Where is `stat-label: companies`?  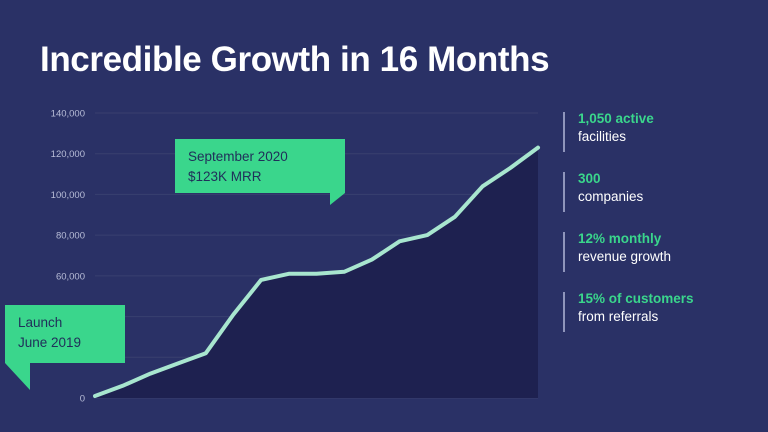
stat-label: companies is located at coordinates (611, 196).